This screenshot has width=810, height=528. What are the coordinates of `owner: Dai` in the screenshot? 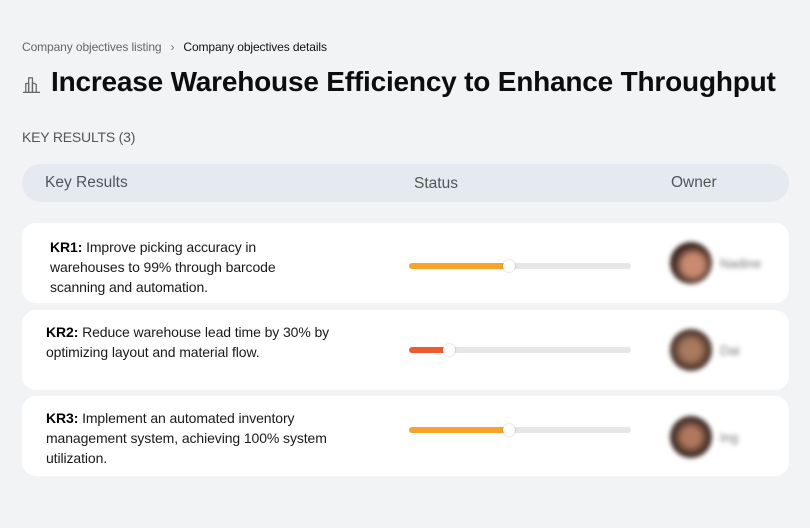 It's located at (705, 350).